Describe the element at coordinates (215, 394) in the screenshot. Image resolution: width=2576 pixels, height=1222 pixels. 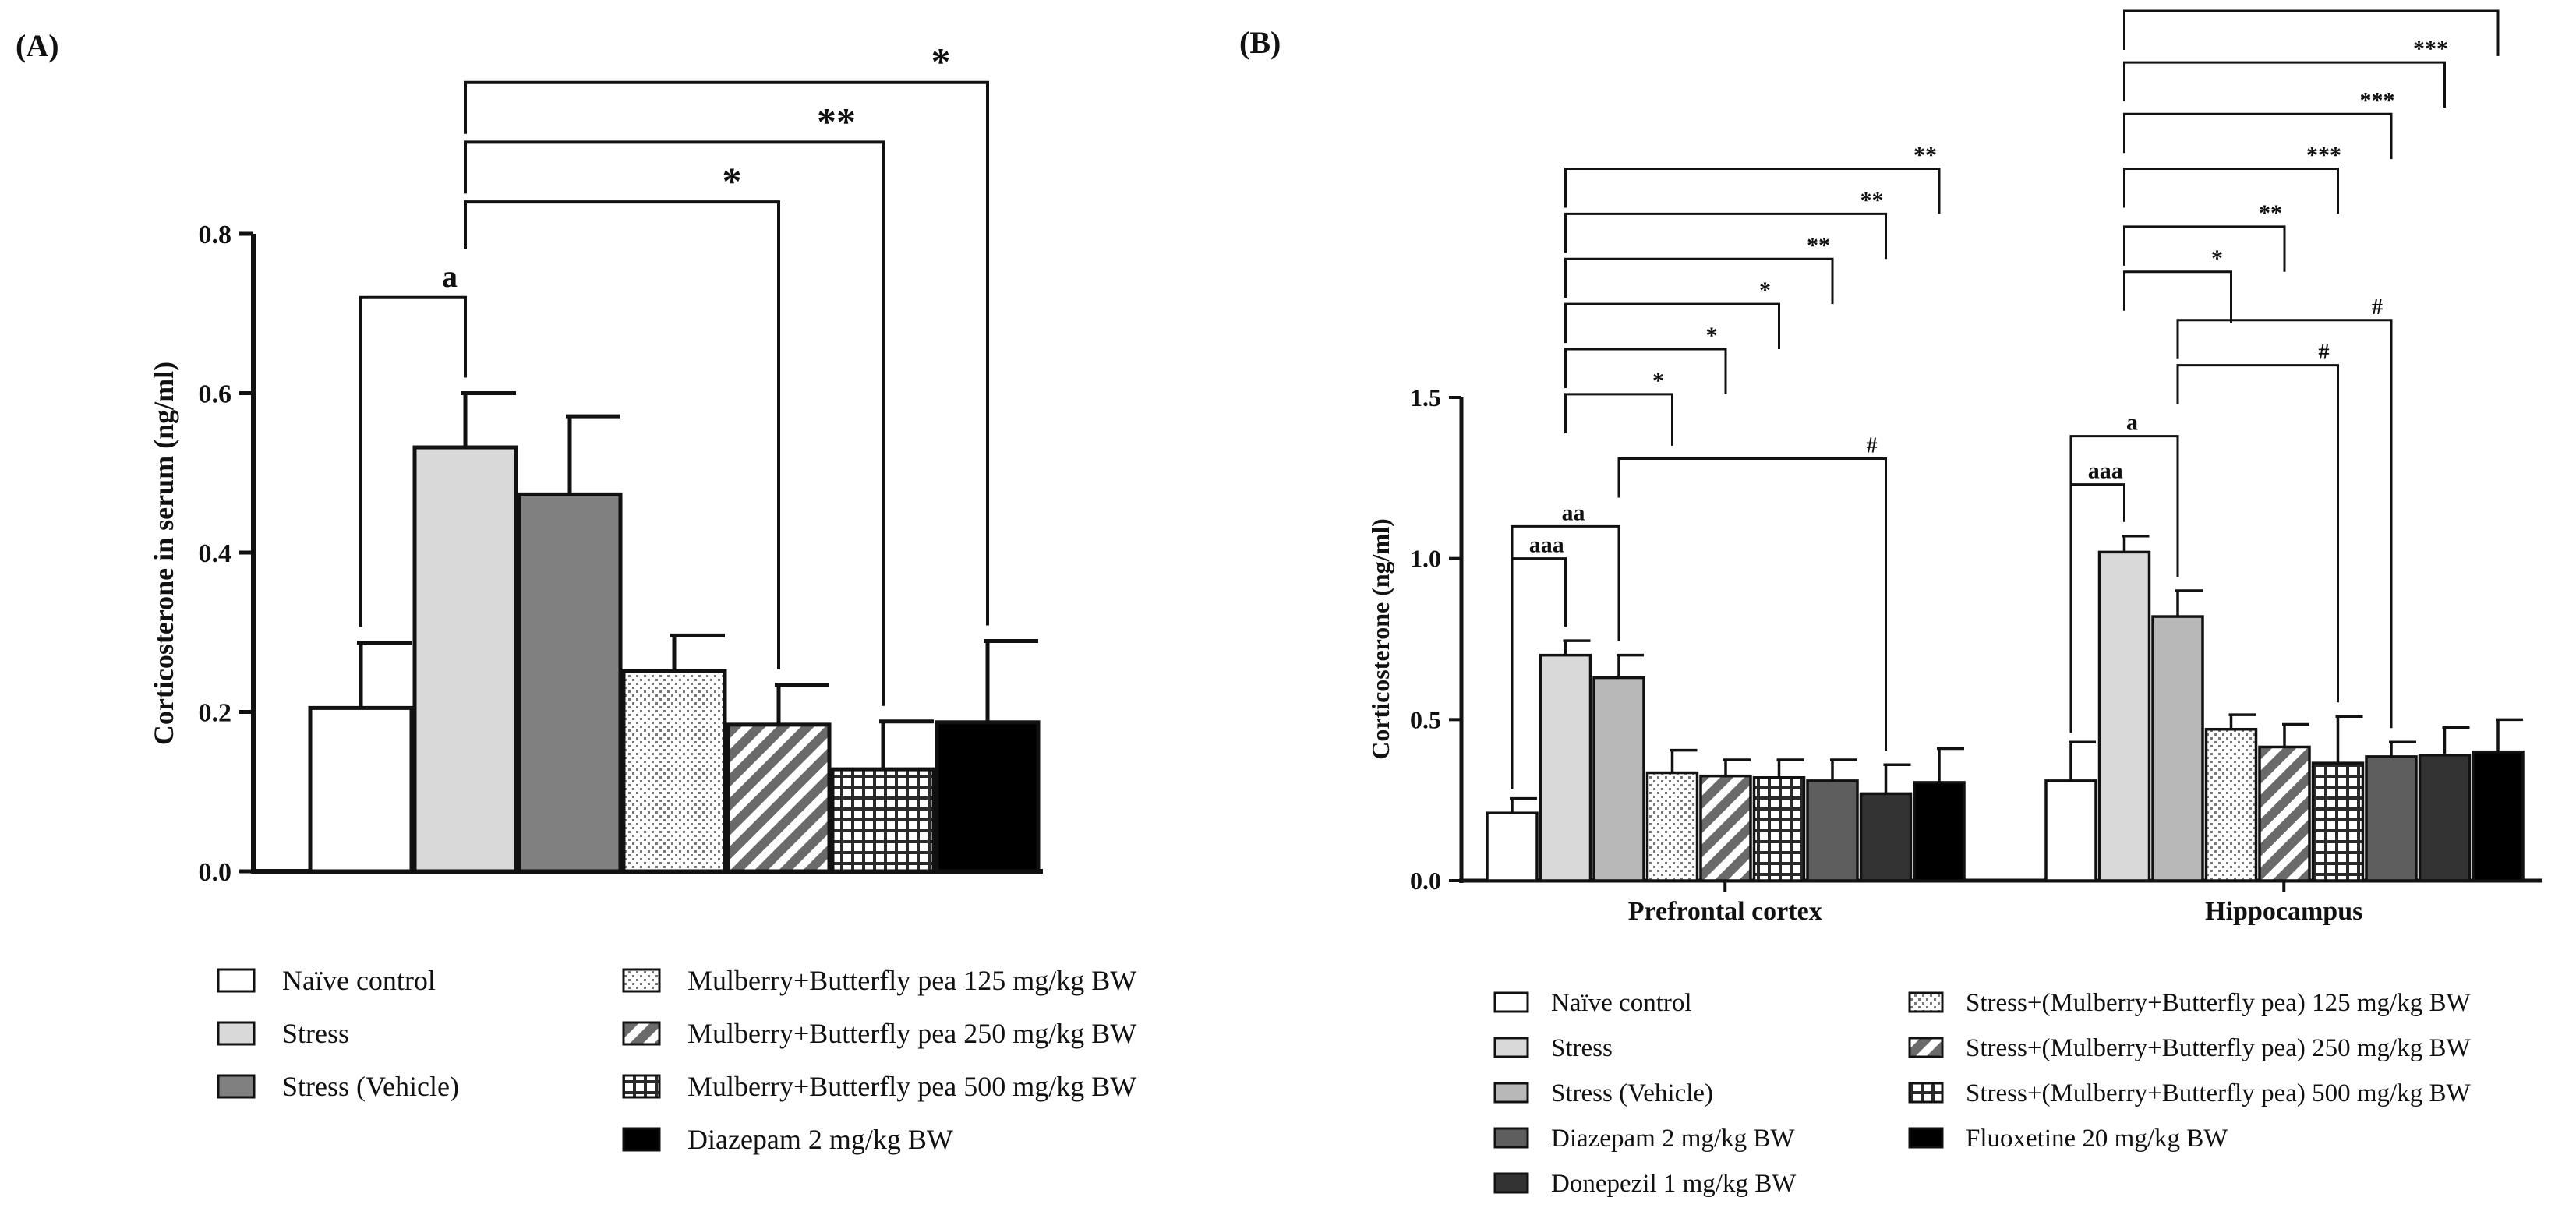
I see `y-tick-label: 0.6` at that location.